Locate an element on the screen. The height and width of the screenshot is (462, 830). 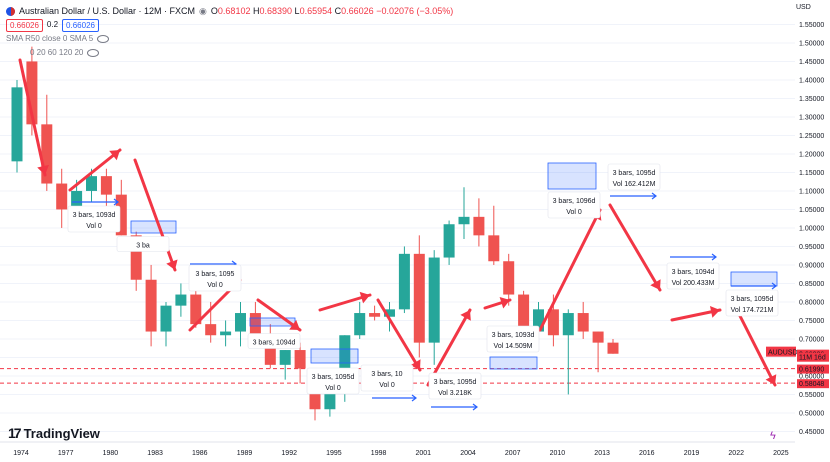
price-tick-label: 1.35000 is located at coordinates (811, 99).